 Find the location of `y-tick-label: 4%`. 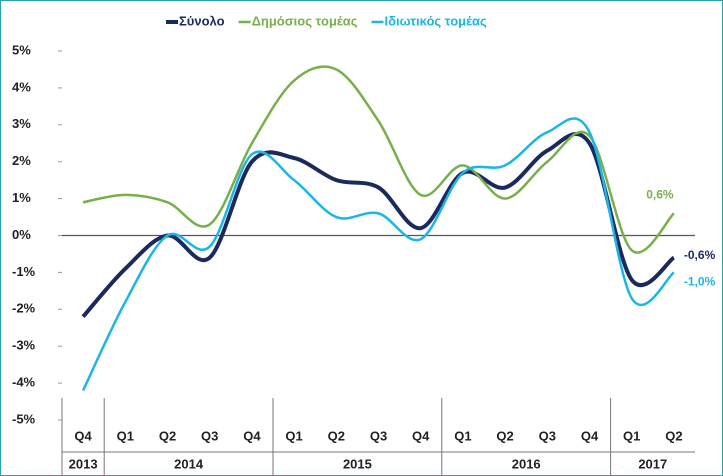

y-tick-label: 4% is located at coordinates (21, 86).